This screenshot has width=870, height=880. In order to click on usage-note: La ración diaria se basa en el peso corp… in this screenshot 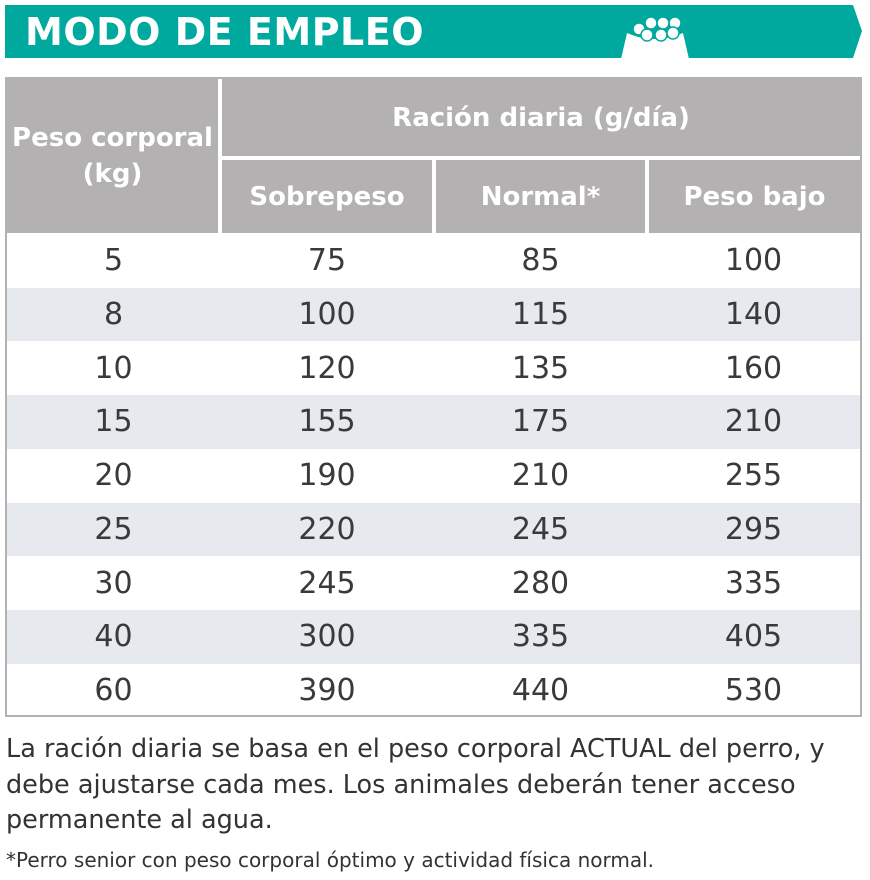, I will do `click(415, 784)`.